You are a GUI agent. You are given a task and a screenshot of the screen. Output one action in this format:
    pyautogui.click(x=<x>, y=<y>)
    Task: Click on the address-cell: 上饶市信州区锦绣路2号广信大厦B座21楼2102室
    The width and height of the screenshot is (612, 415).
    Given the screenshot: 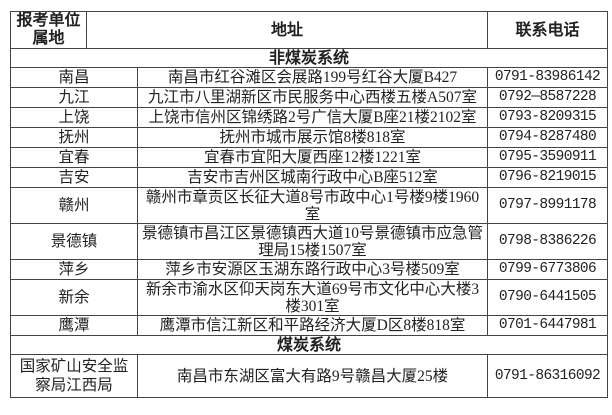 What is the action you would take?
    pyautogui.click(x=312, y=117)
    